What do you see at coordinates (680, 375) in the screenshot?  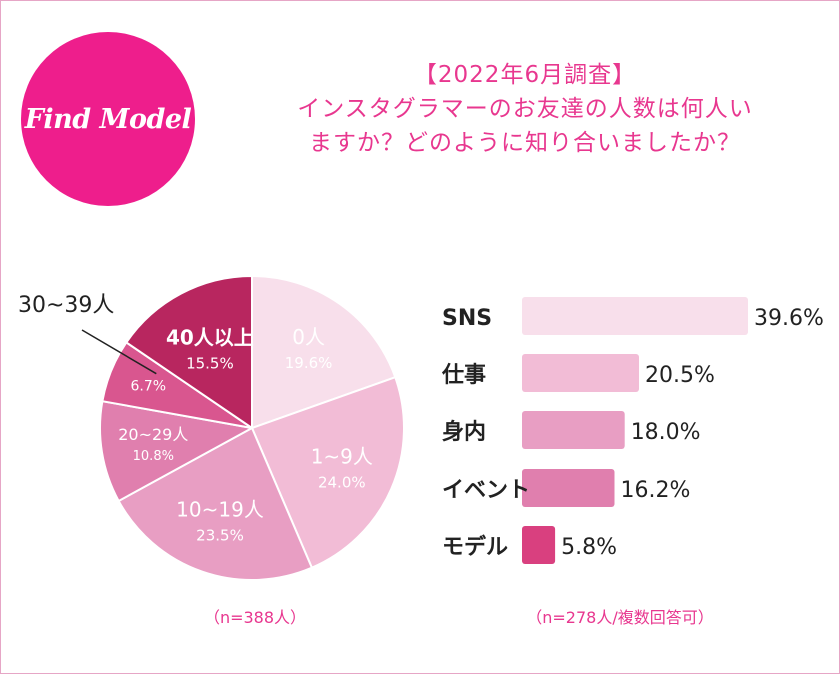 I see `bar-value-label: 20.5%` at bounding box center [680, 375].